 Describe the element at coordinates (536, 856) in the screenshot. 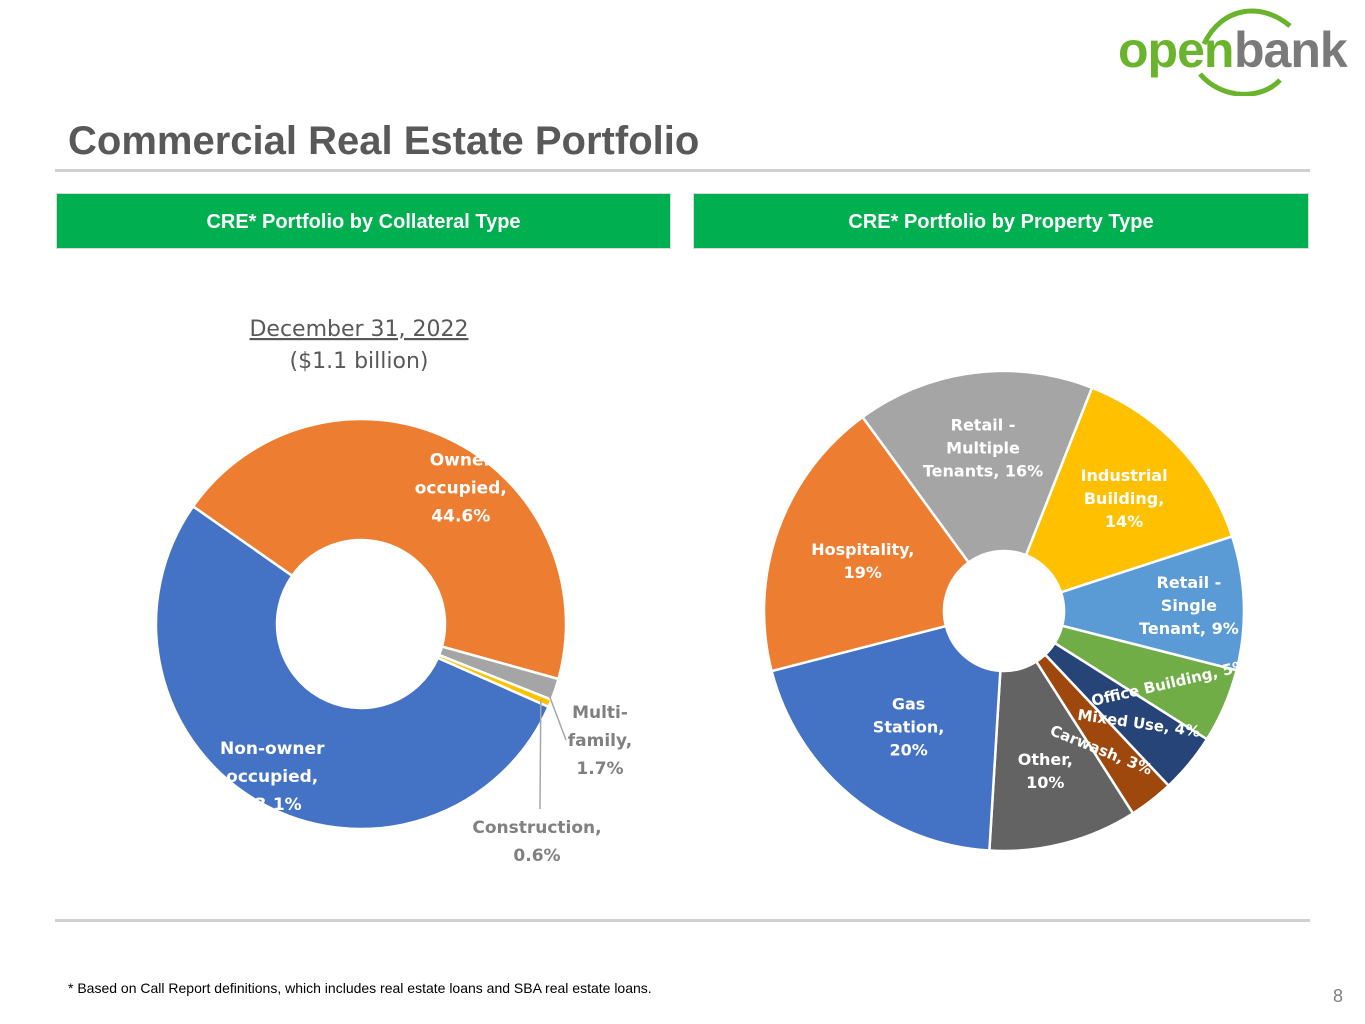

I see `label-construction-line: 0.6%` at that location.